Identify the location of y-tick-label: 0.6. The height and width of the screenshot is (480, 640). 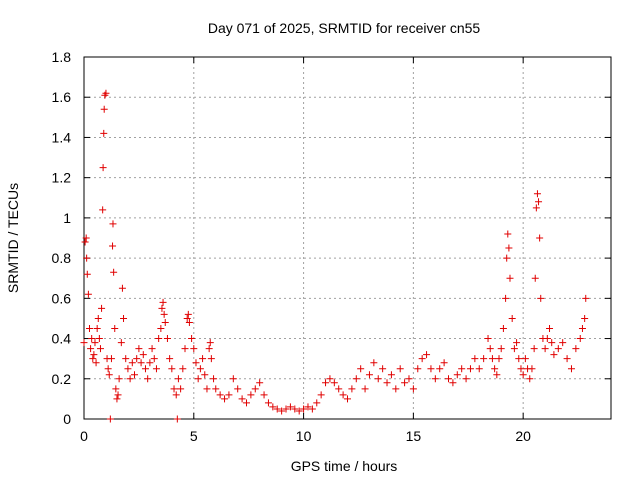
(62, 298).